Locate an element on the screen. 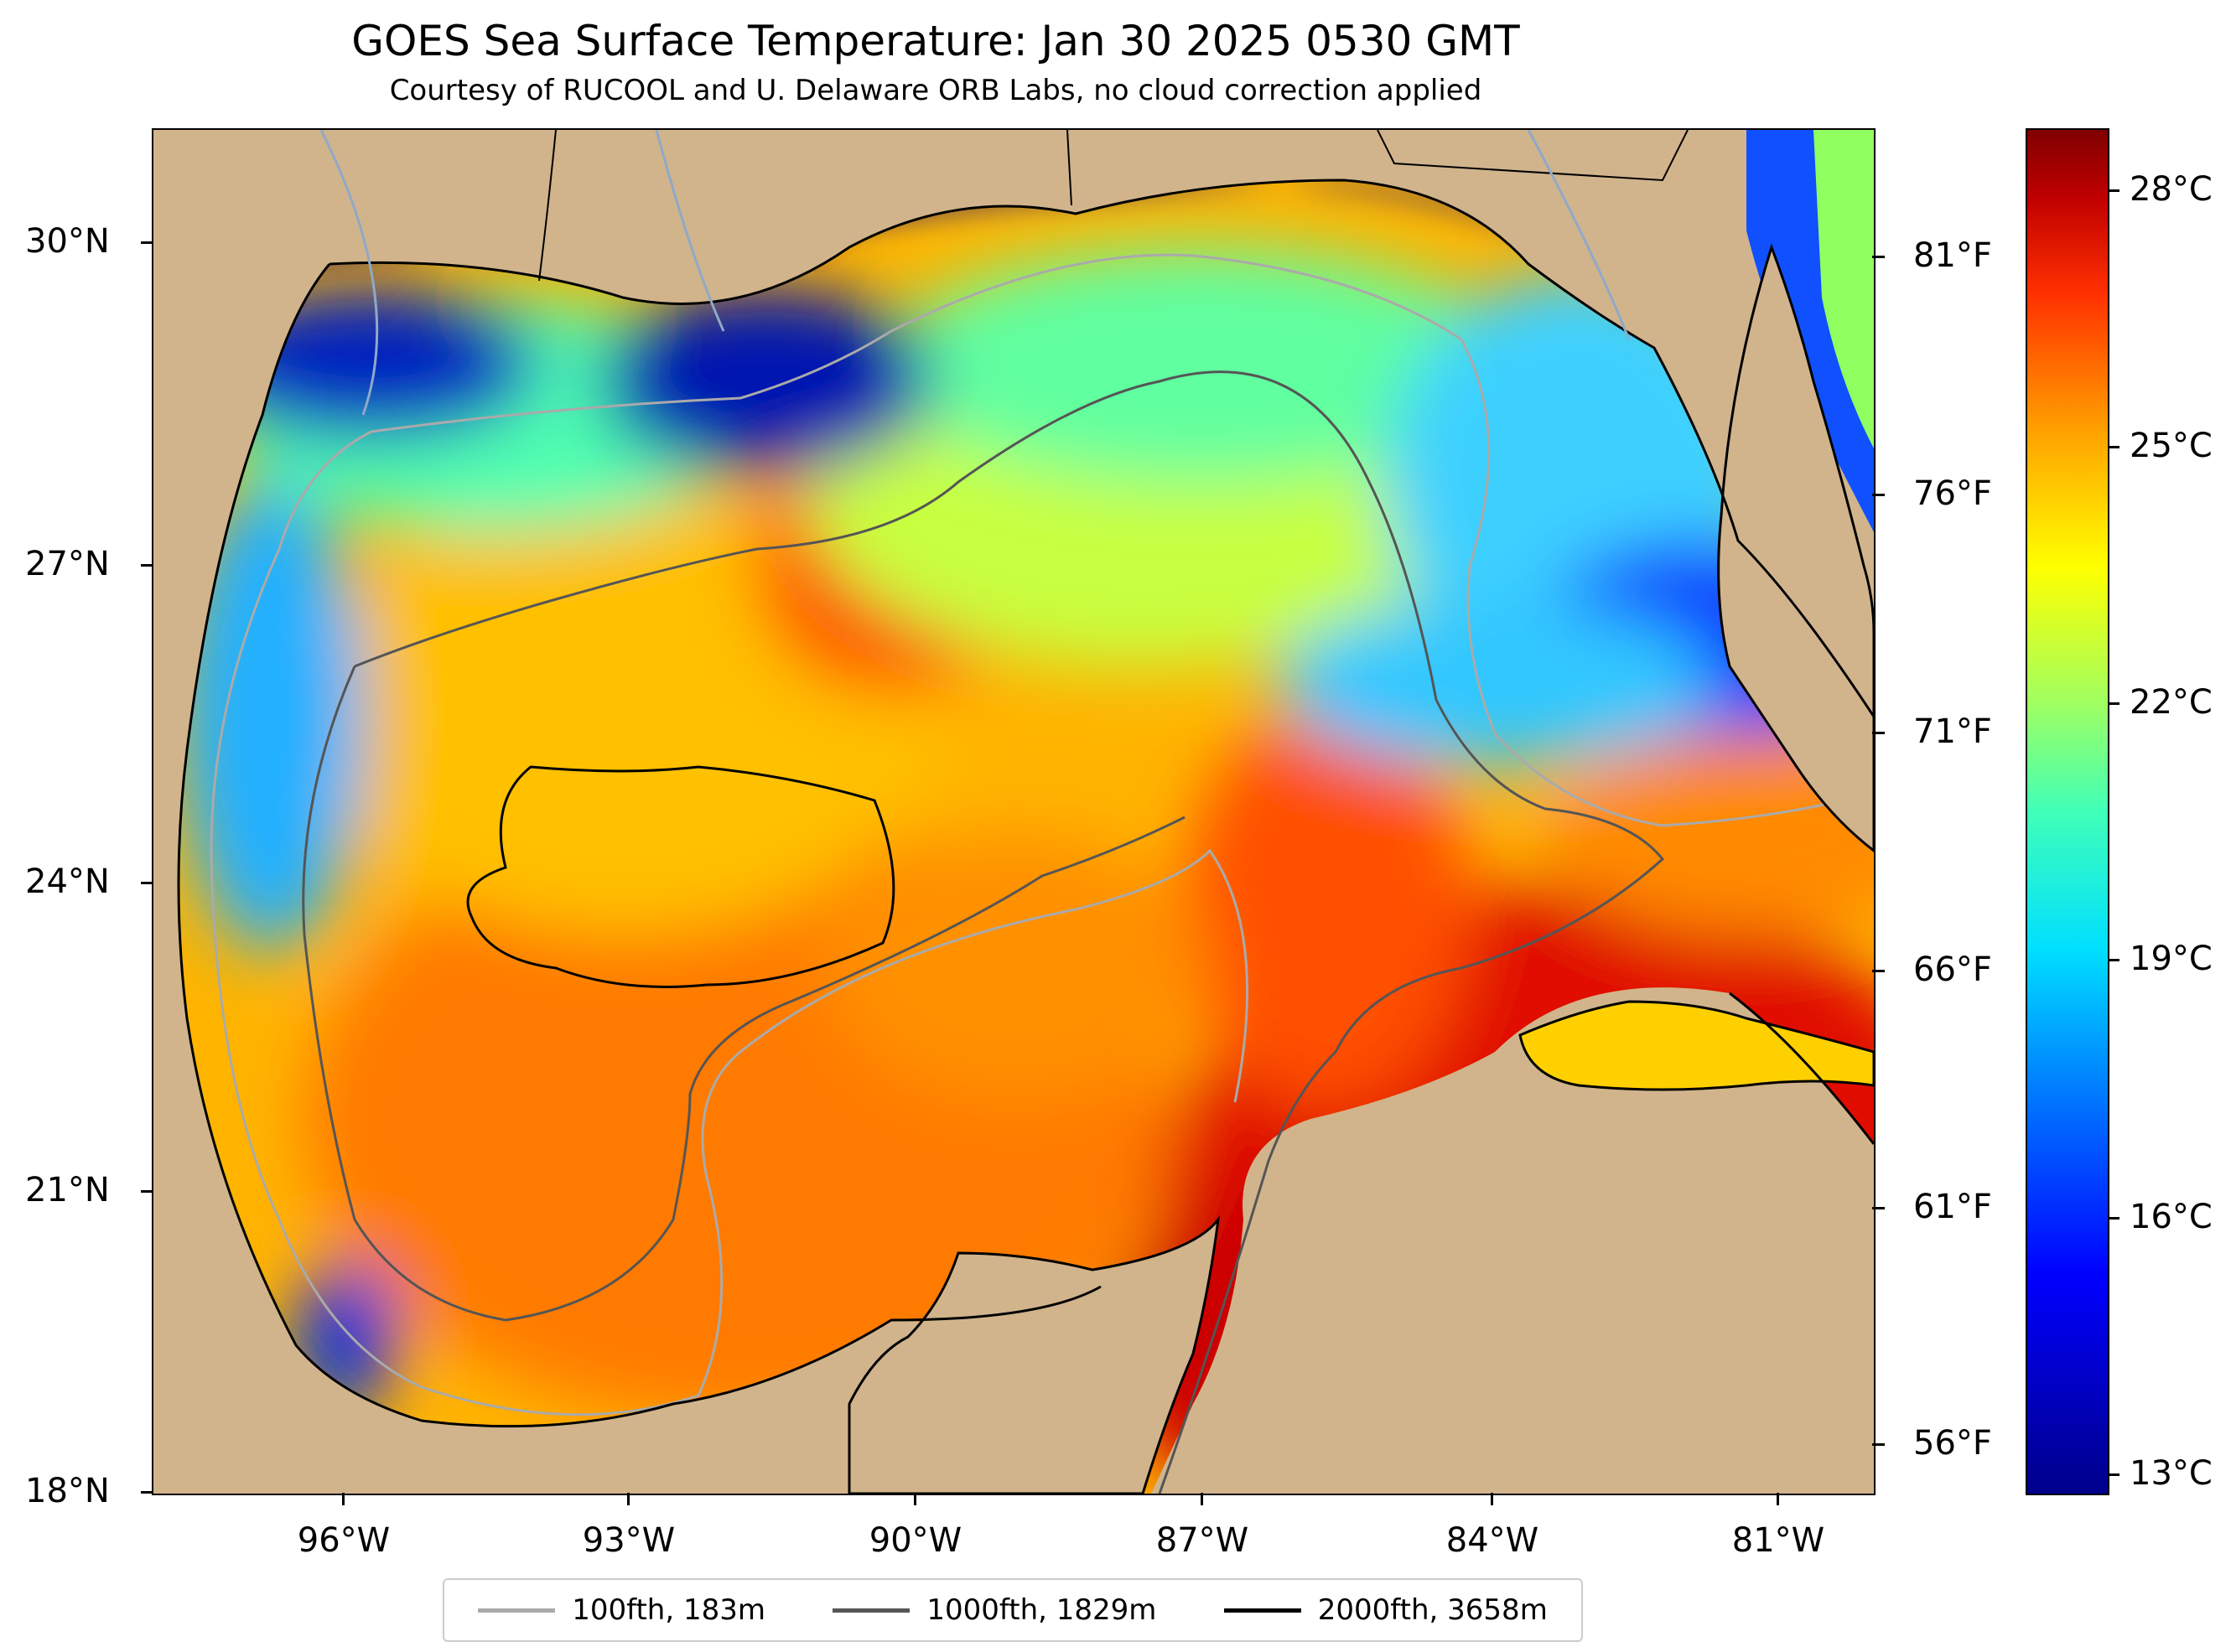 This screenshot has height=1652, width=2231. legend-label-100fth: 100fth, 183m is located at coordinates (668, 1610).